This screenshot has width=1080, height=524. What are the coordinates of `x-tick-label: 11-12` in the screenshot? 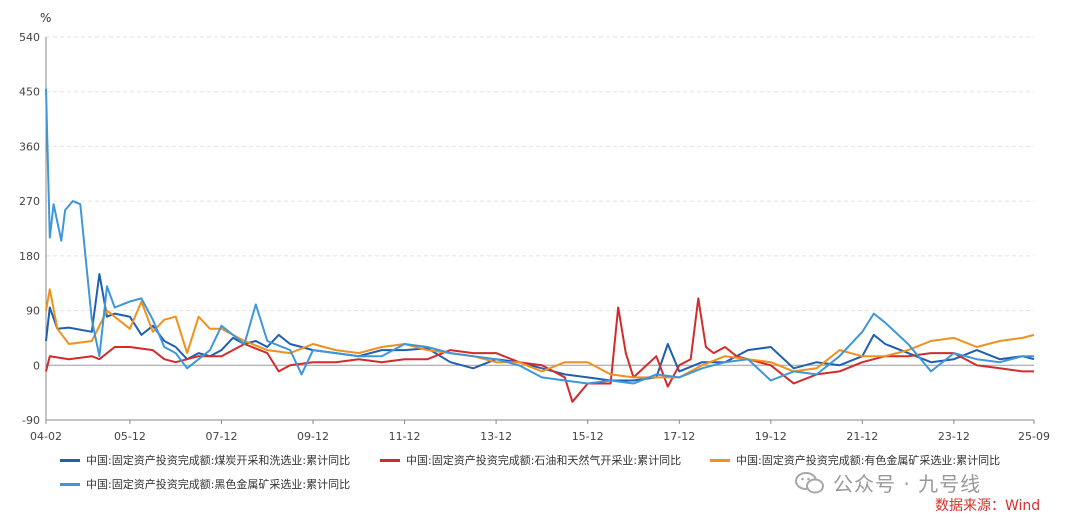 It's located at (405, 436).